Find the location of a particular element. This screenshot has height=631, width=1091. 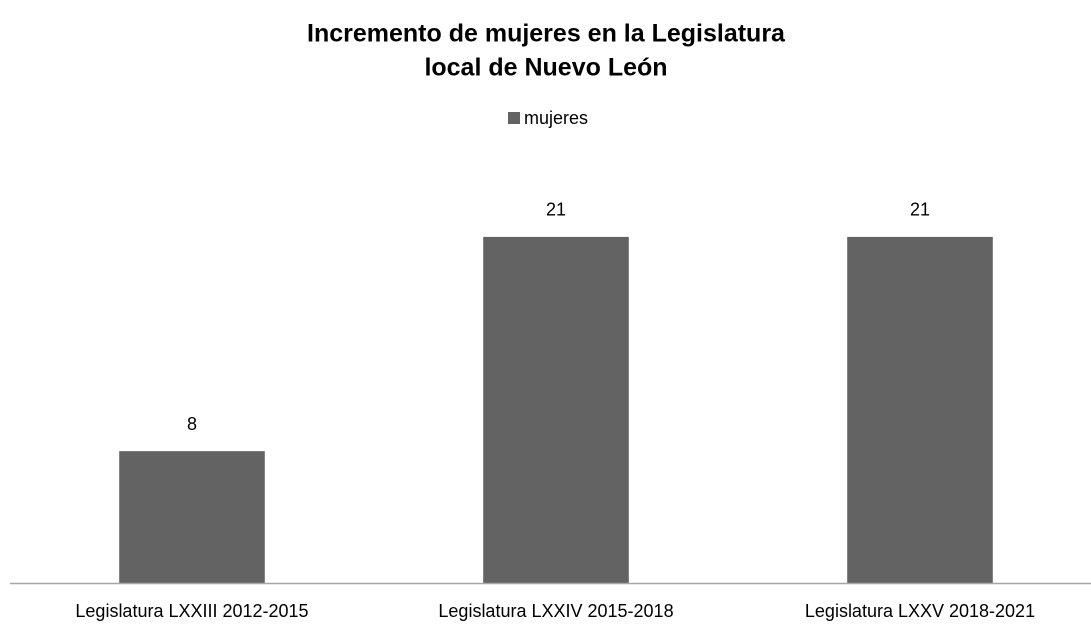

data-label: 8 is located at coordinates (192, 424).